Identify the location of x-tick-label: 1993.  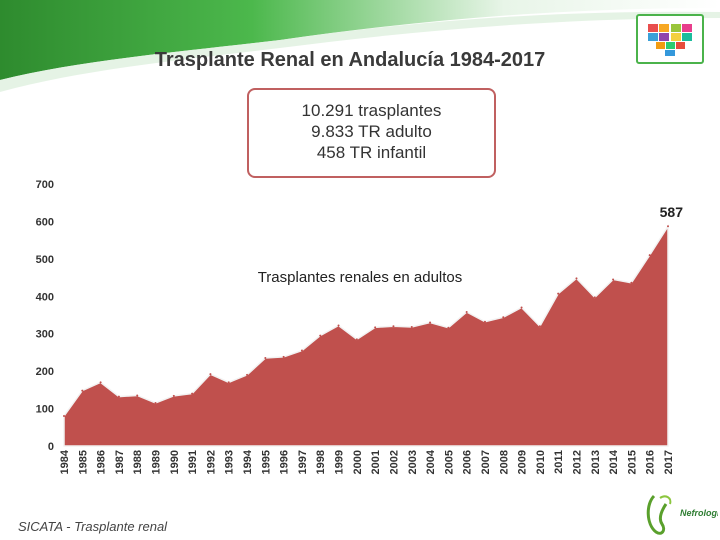
(230, 462).